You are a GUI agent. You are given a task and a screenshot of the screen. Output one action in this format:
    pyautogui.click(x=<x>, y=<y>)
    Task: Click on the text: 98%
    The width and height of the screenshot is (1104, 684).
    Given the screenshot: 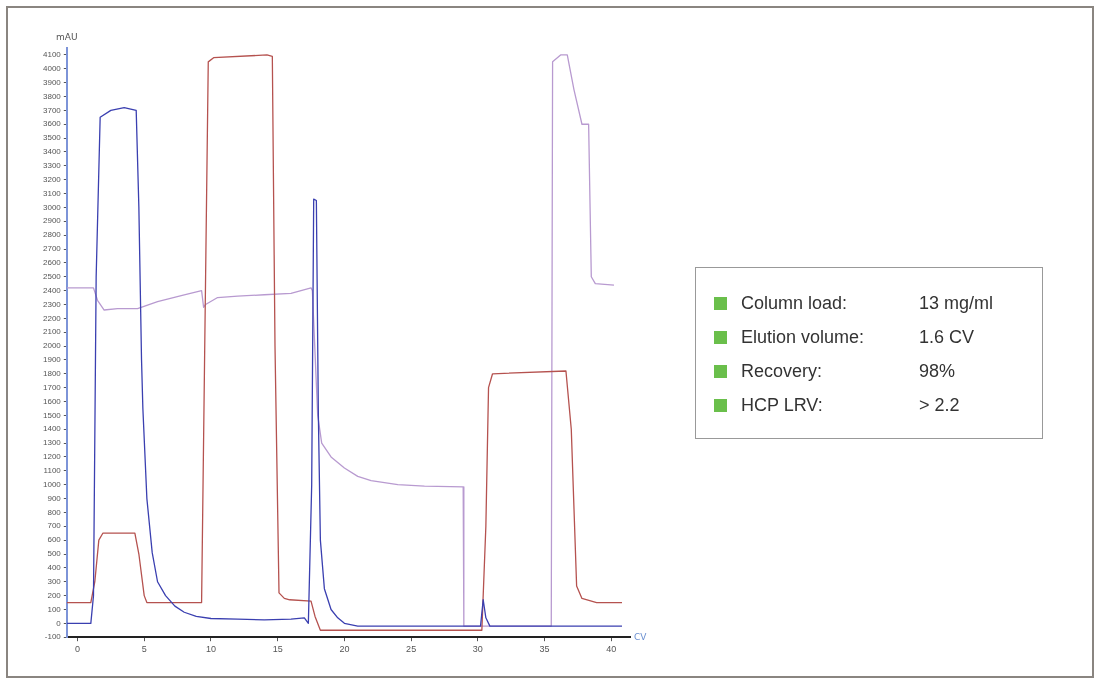 What is the action you would take?
    pyautogui.click(x=937, y=371)
    